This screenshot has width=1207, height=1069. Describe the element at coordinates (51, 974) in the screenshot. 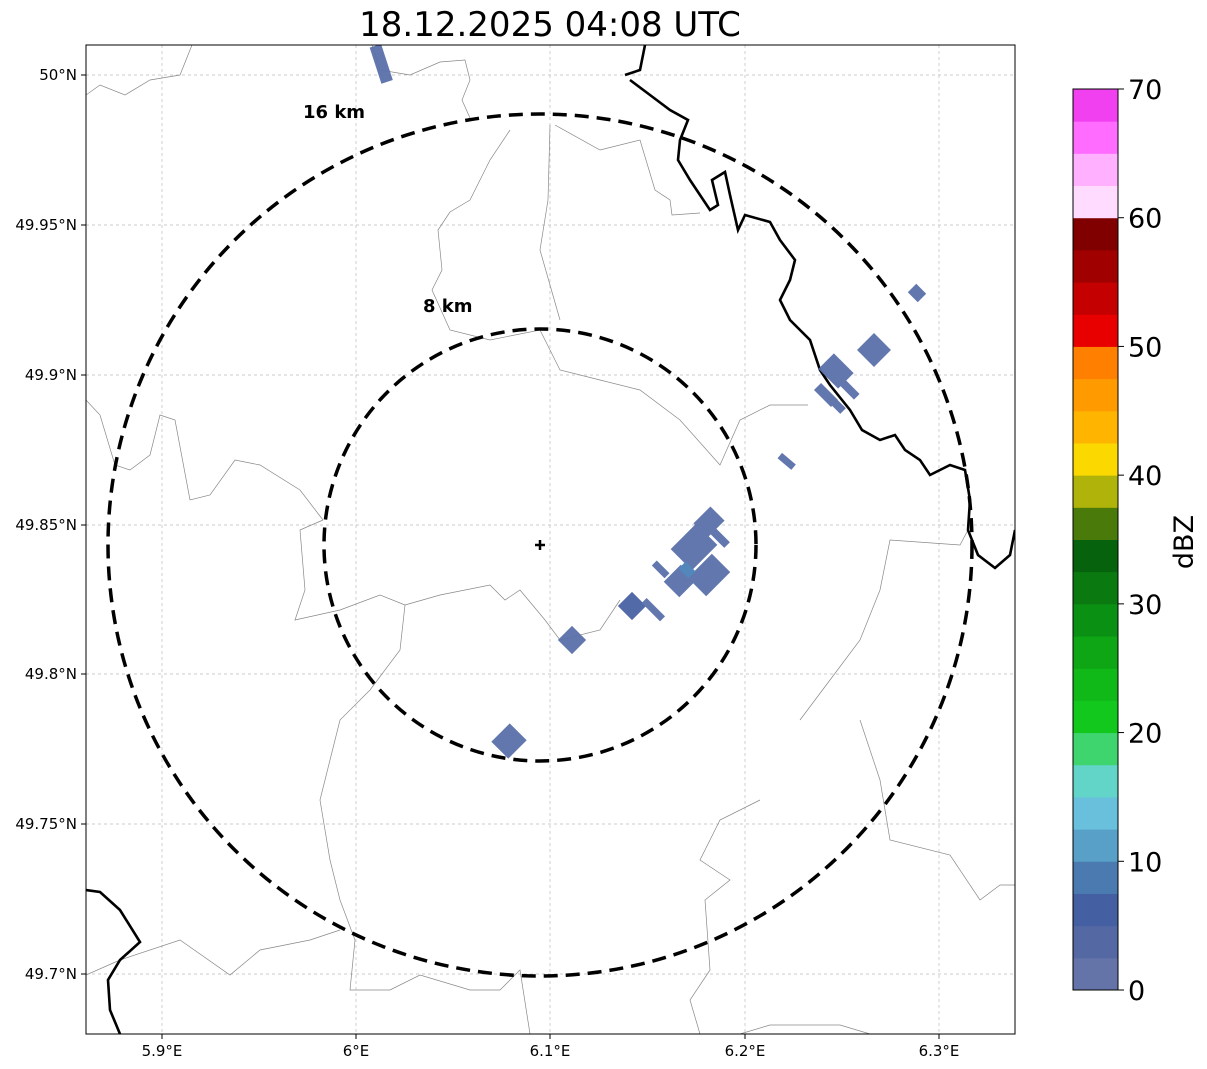

I see `lat-tick-label: 49.7°N` at that location.